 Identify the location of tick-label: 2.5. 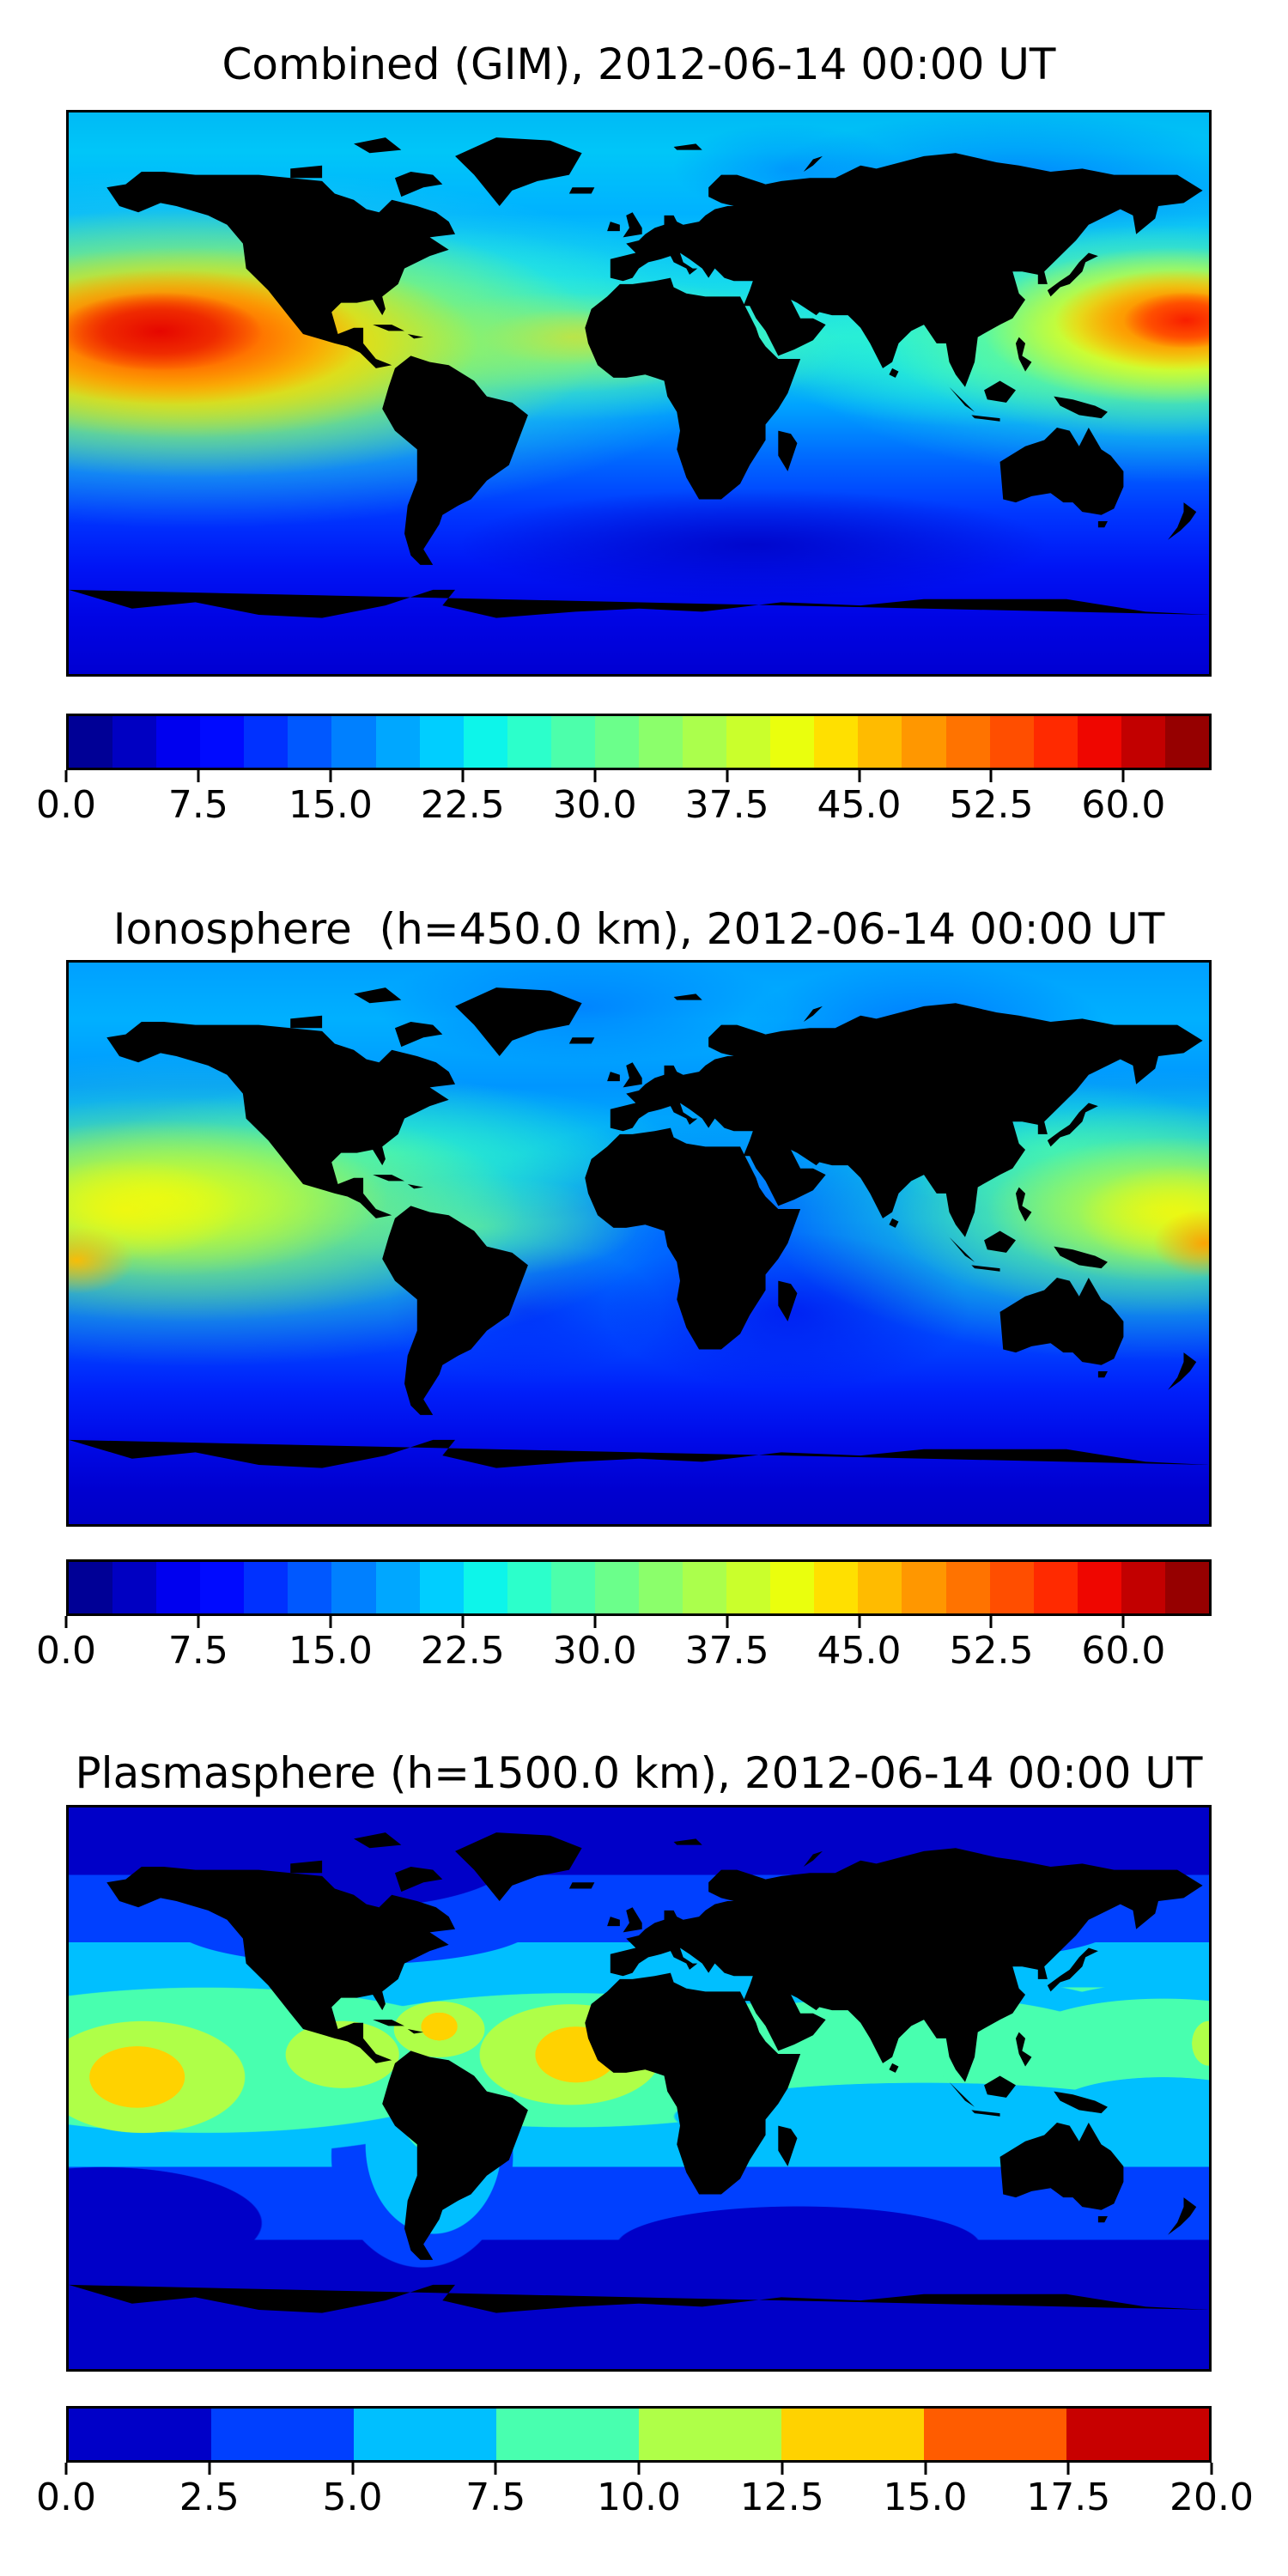
(209, 2497).